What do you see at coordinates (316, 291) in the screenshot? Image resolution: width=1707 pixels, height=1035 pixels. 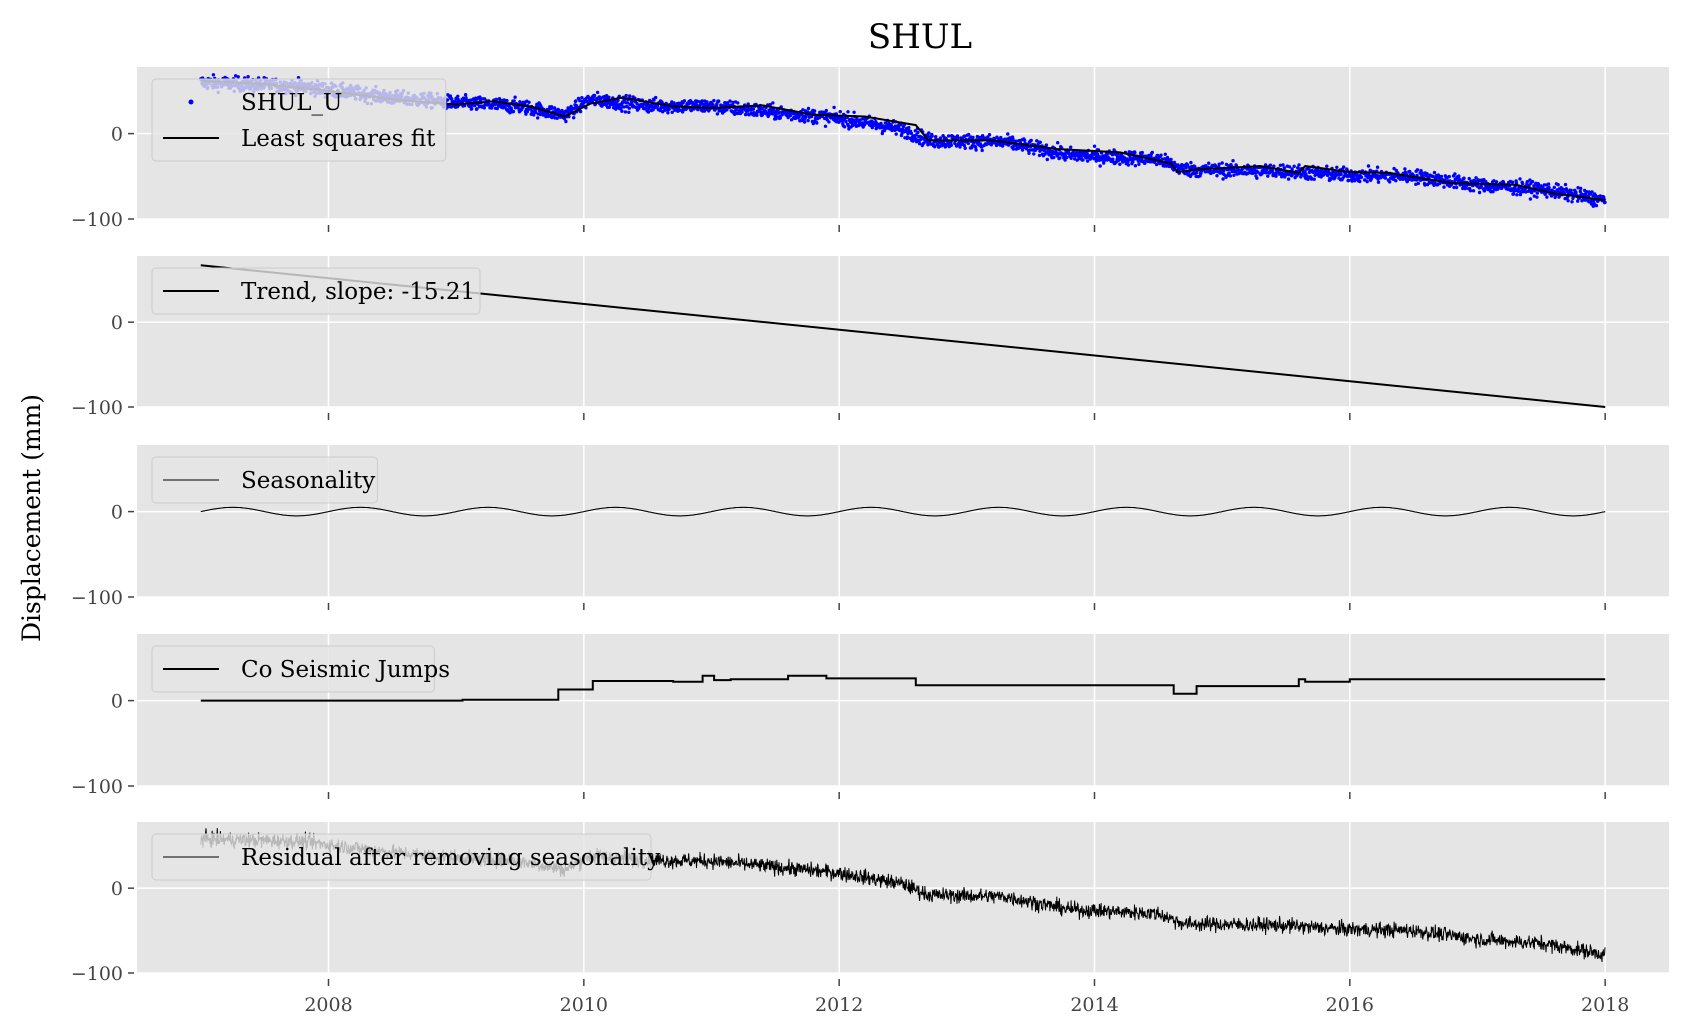 I see `legend: Trend, slope: -15.21` at bounding box center [316, 291].